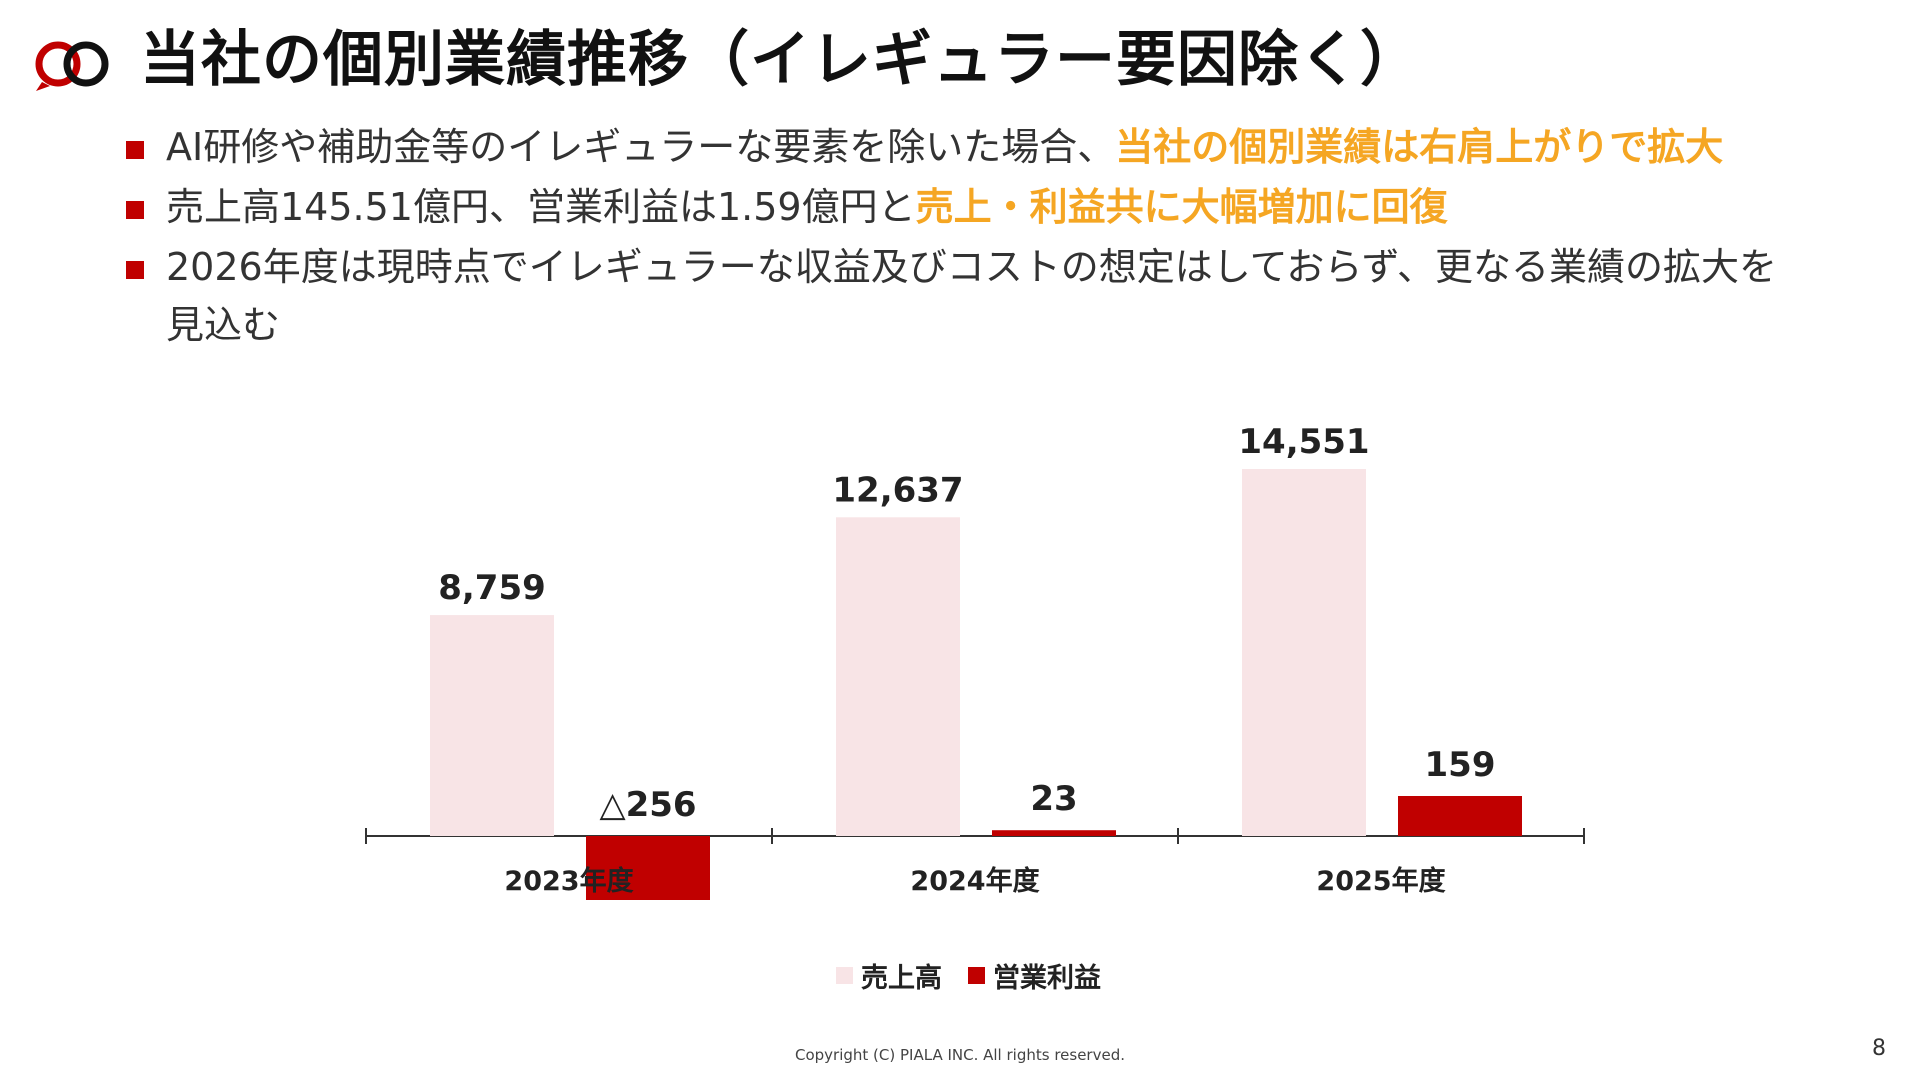  Describe the element at coordinates (568, 881) in the screenshot. I see `x-tick-label-0: 2023年度` at that location.